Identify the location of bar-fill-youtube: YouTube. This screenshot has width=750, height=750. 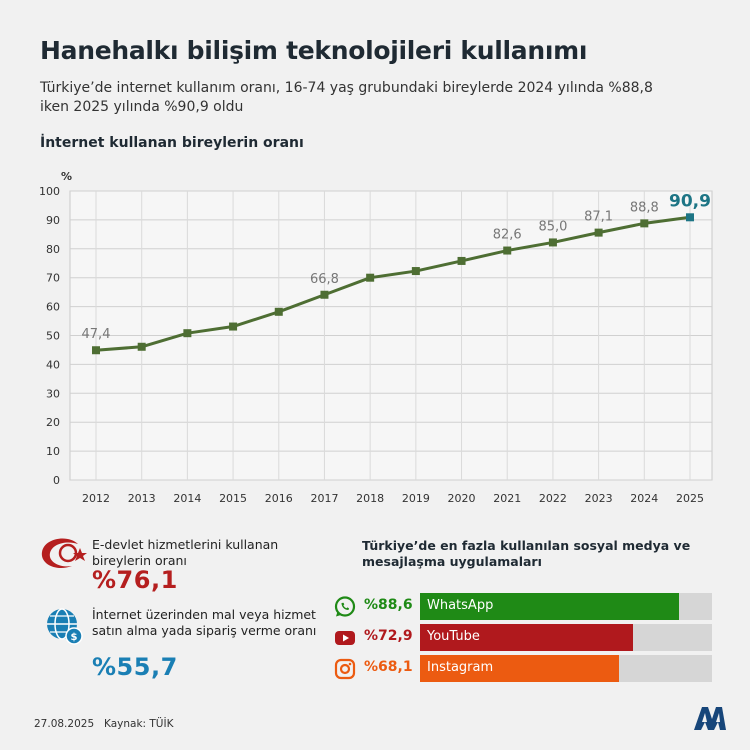
(526, 637).